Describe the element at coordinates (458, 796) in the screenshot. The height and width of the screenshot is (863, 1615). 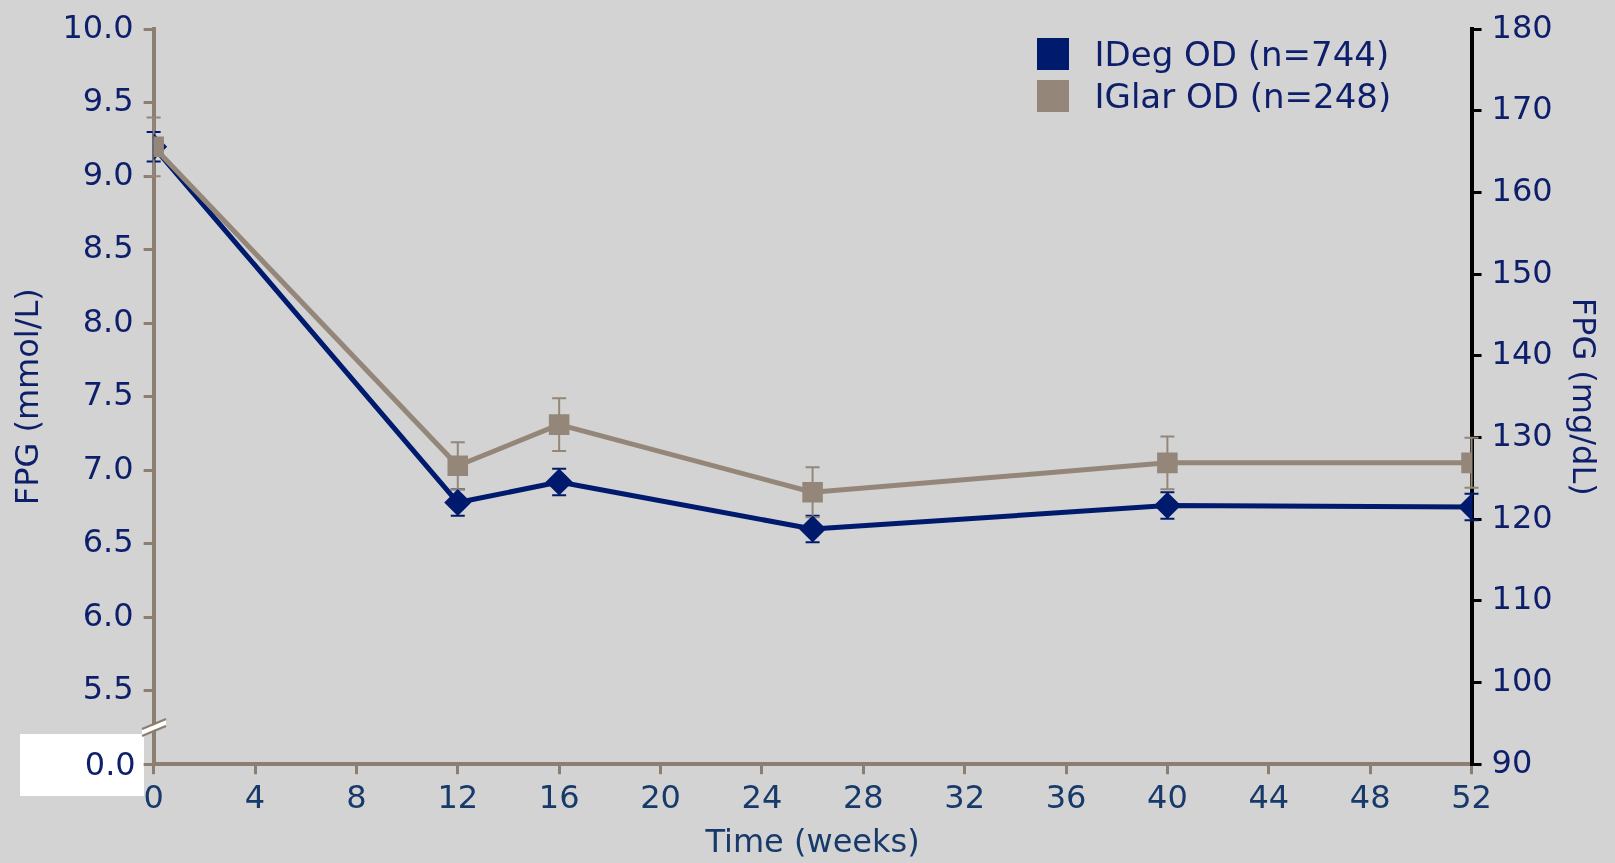
I see `x-tick-label: 12` at that location.